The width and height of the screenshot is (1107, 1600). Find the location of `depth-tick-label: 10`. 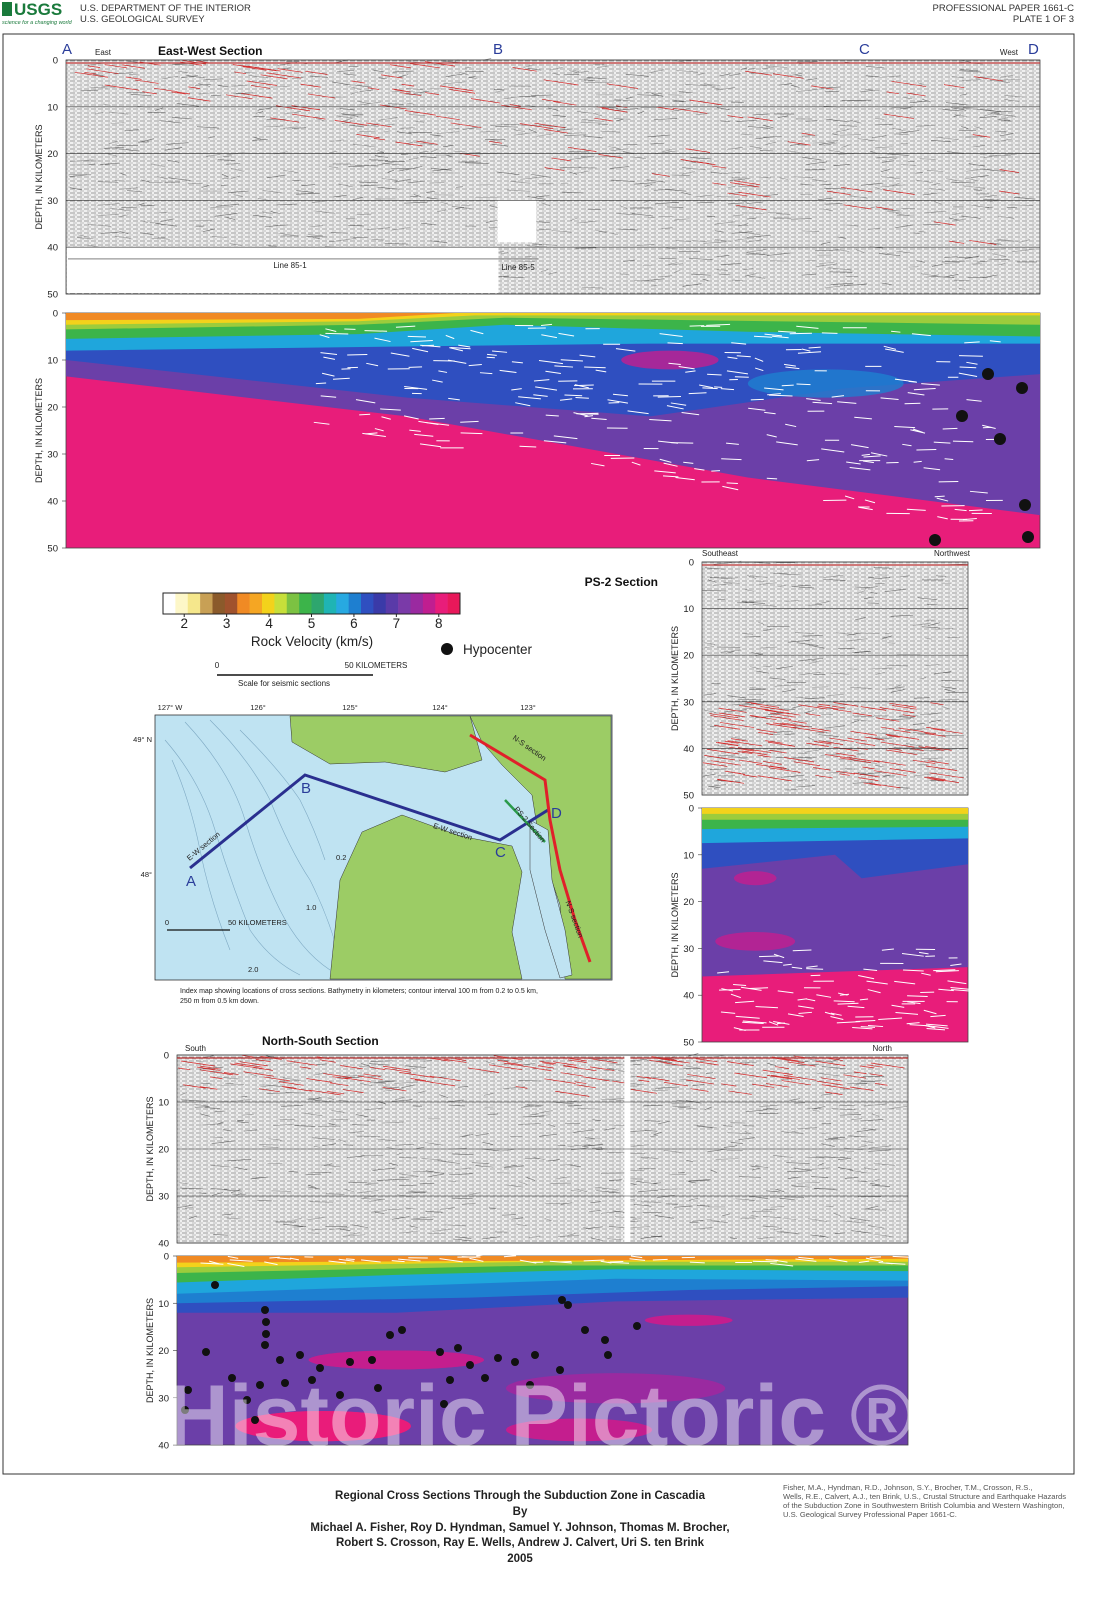

depth-tick-label: 10 is located at coordinates (163, 1304).